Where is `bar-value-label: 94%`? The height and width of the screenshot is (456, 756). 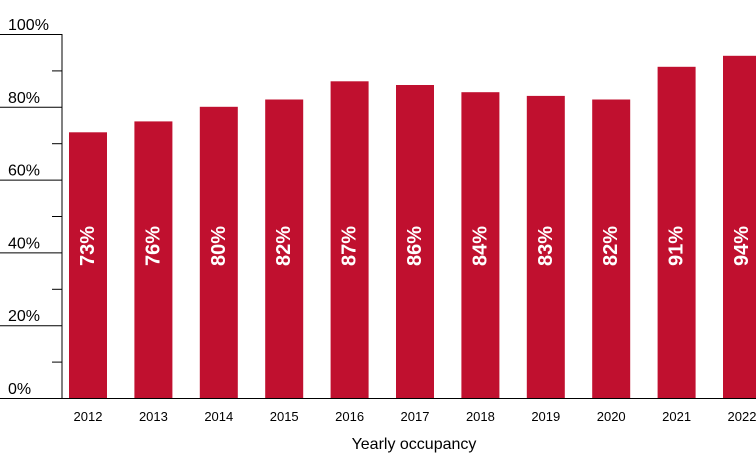 bar-value-label: 94% is located at coordinates (742, 246).